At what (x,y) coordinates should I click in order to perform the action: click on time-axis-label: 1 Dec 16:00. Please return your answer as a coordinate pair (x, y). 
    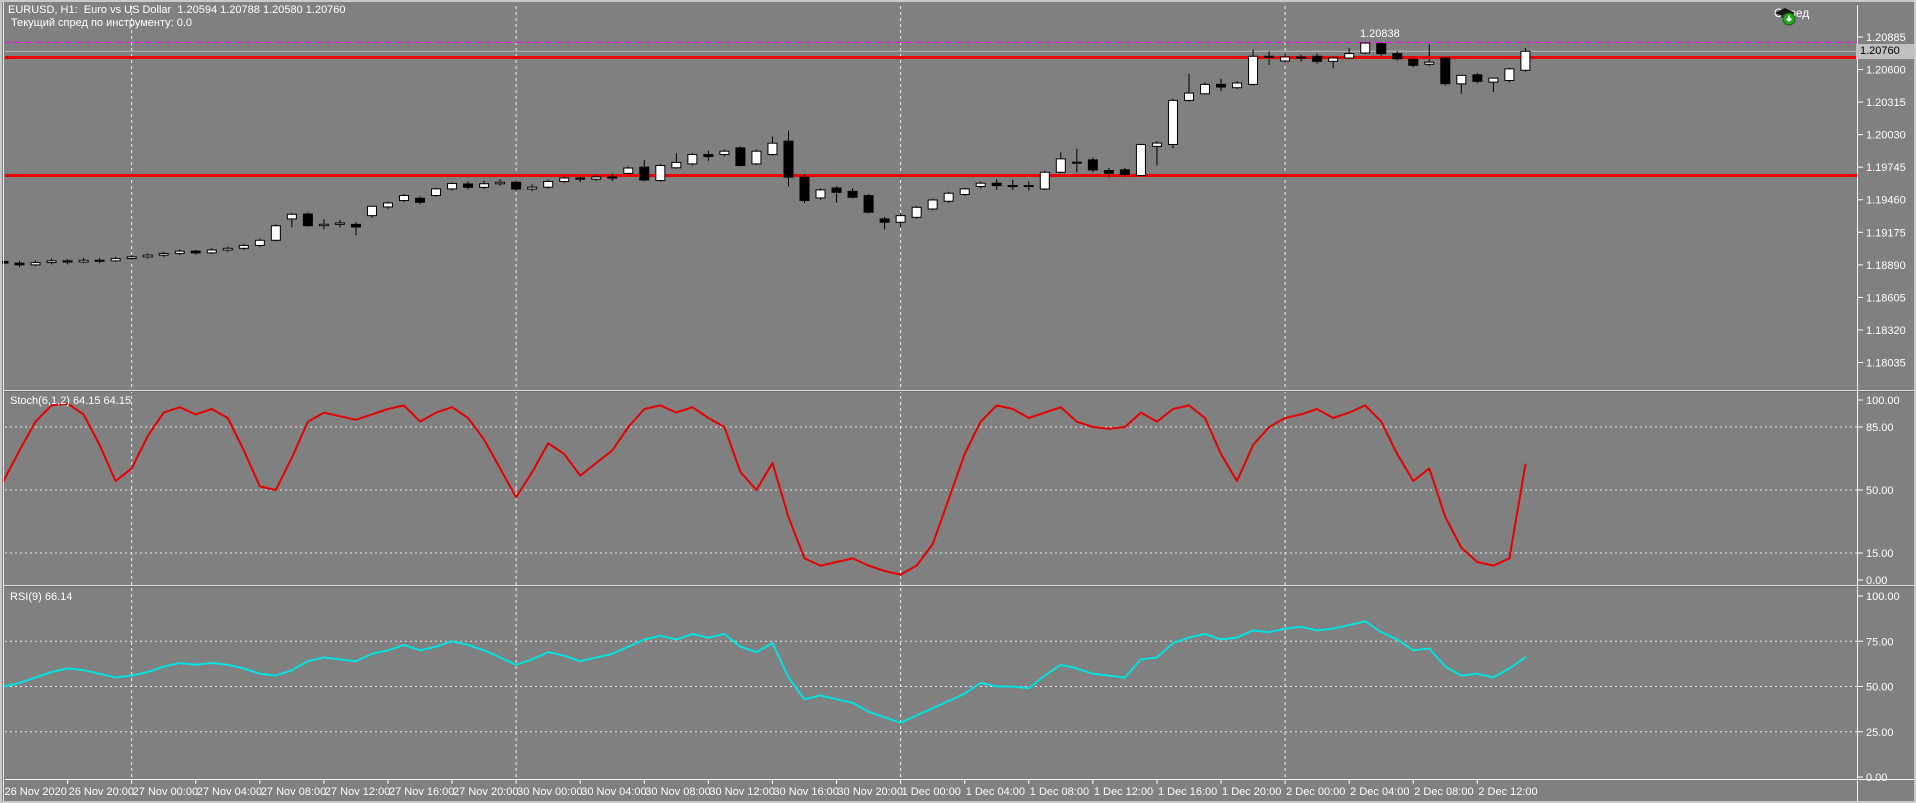
    Looking at the image, I should click on (1187, 792).